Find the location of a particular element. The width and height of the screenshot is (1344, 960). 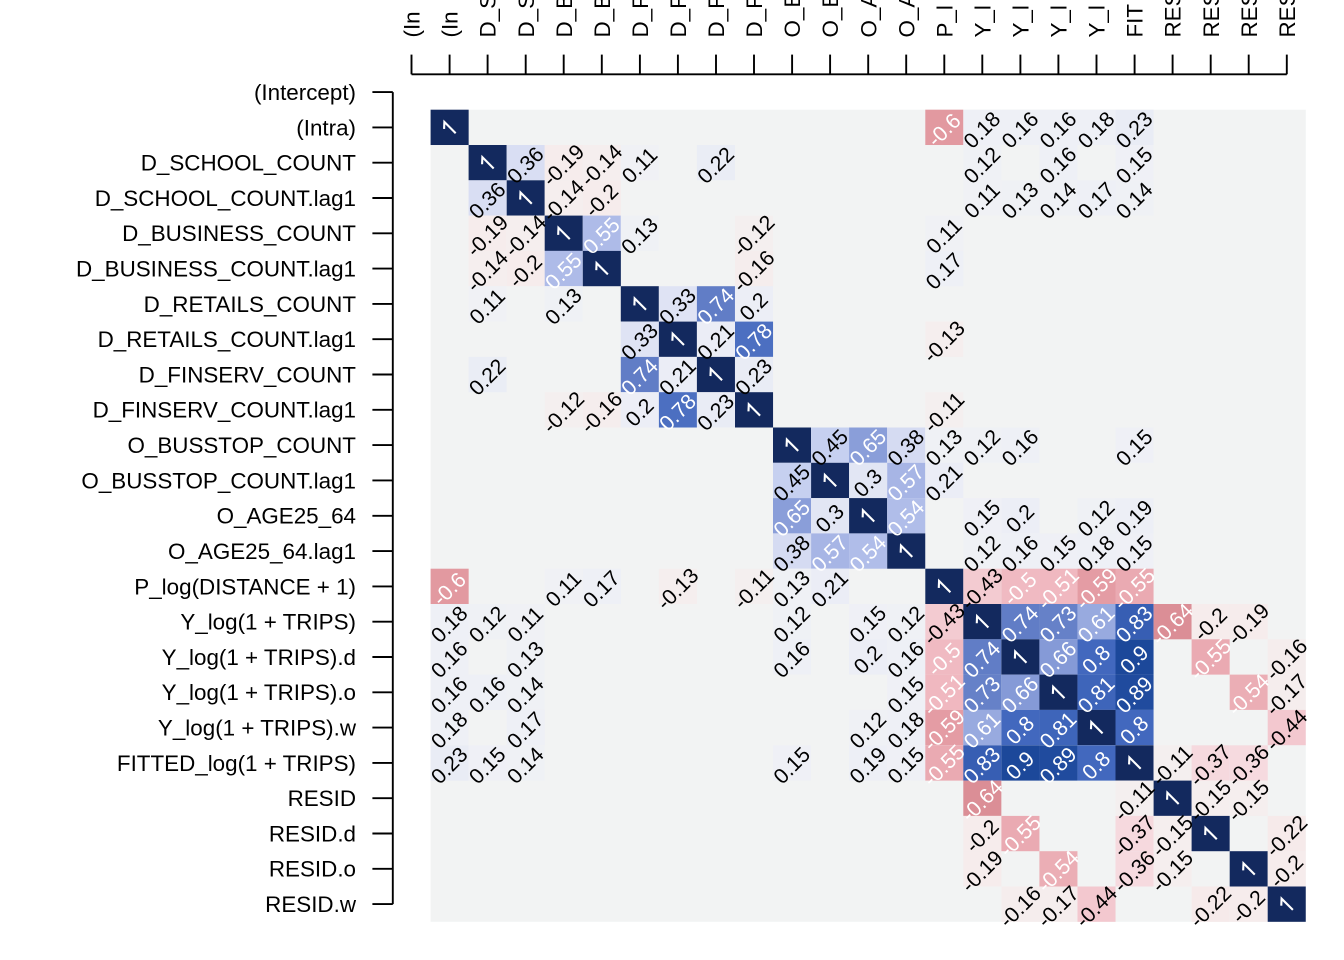

svg-text: O_BUSSTOP_COUNT.lag1 is located at coordinates (218, 480).